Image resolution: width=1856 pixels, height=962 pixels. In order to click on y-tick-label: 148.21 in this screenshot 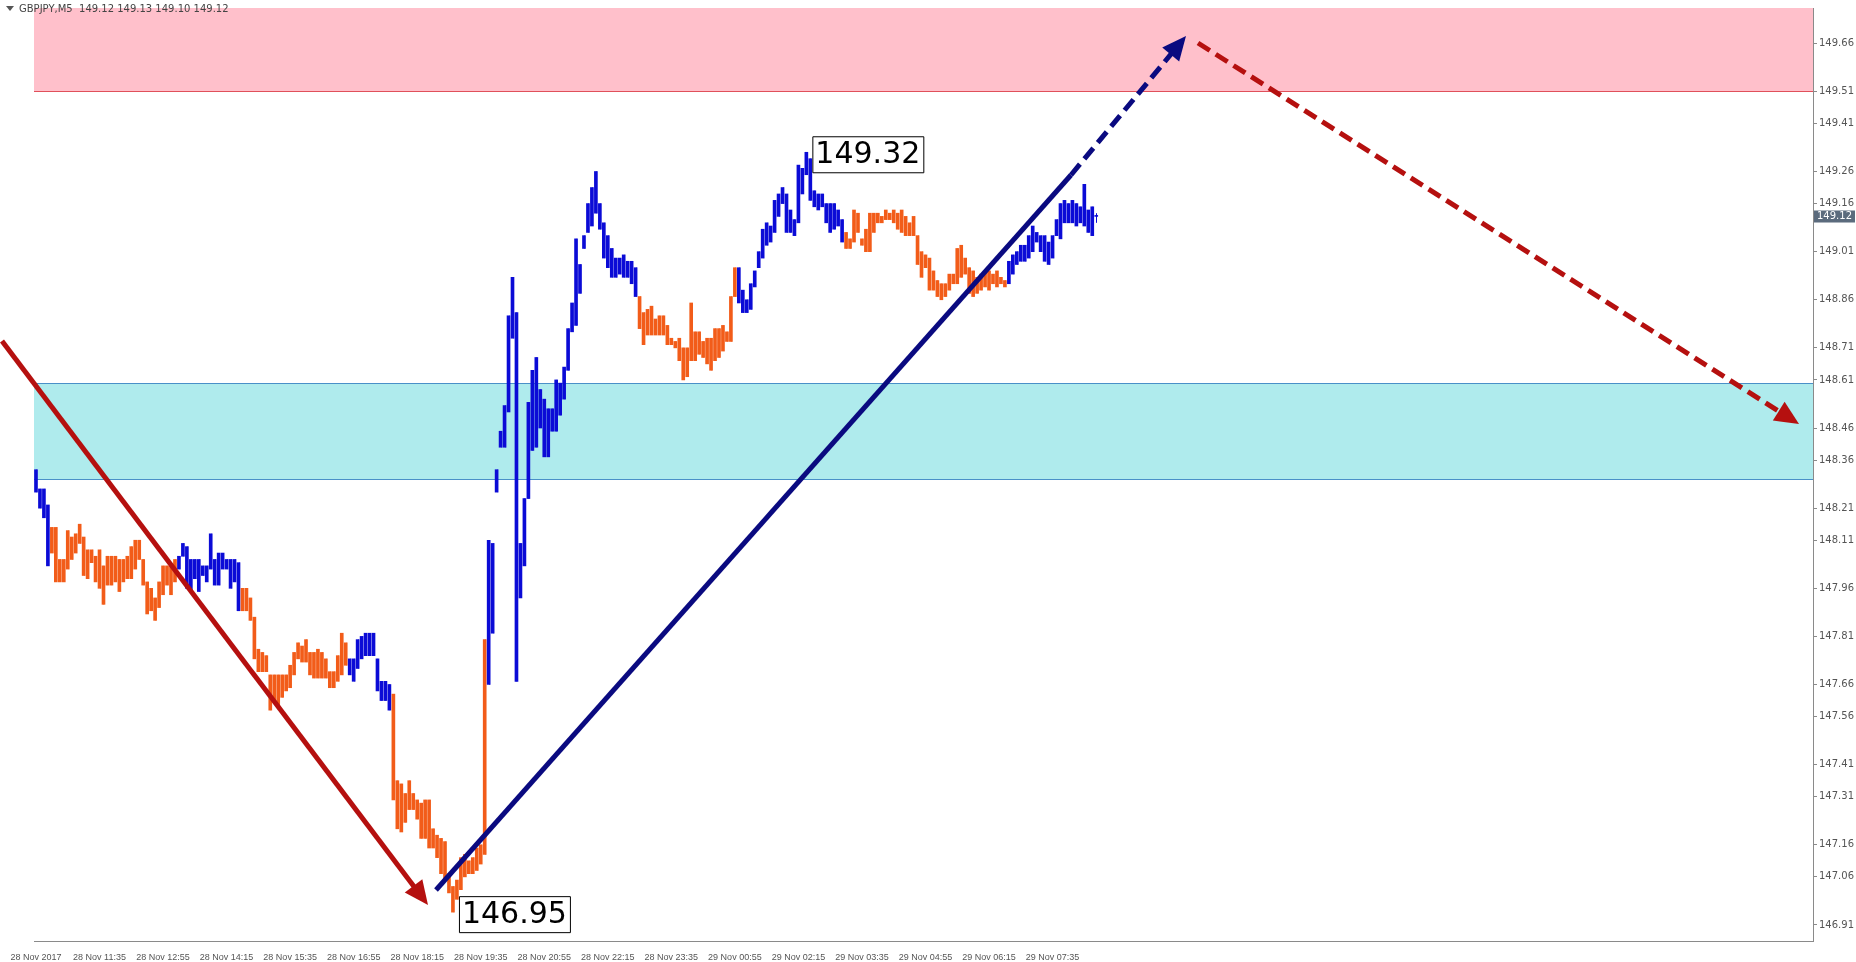, I will do `click(1836, 507)`.